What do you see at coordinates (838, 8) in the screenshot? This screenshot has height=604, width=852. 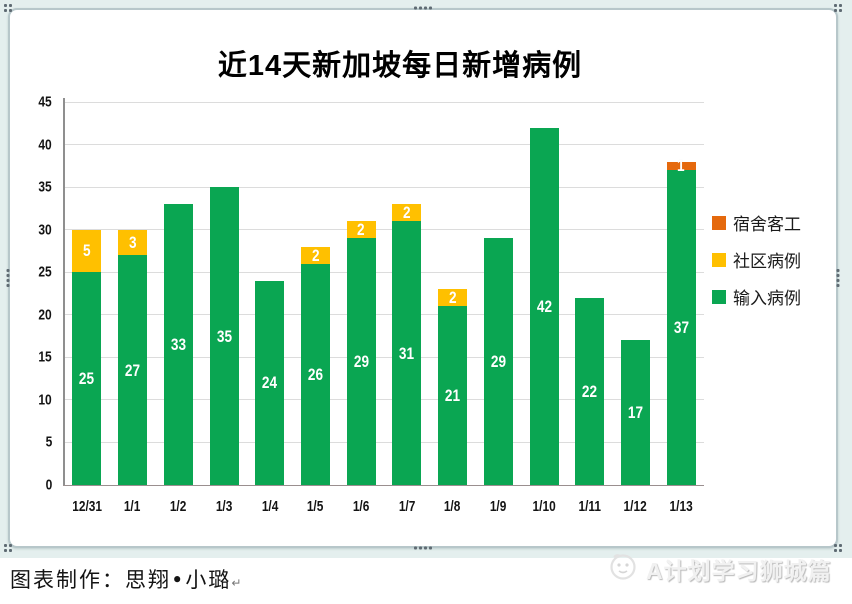 I see `resize-handle-top-right` at bounding box center [838, 8].